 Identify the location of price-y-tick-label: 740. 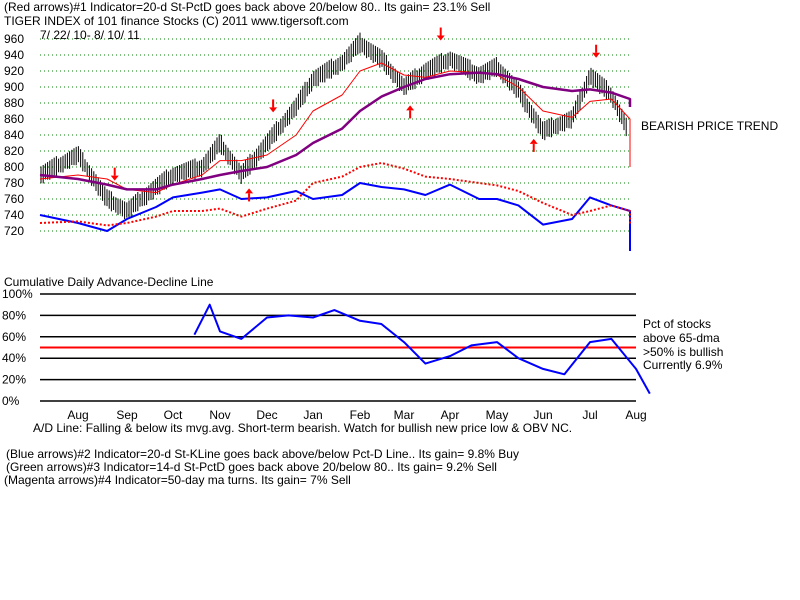
(14, 215).